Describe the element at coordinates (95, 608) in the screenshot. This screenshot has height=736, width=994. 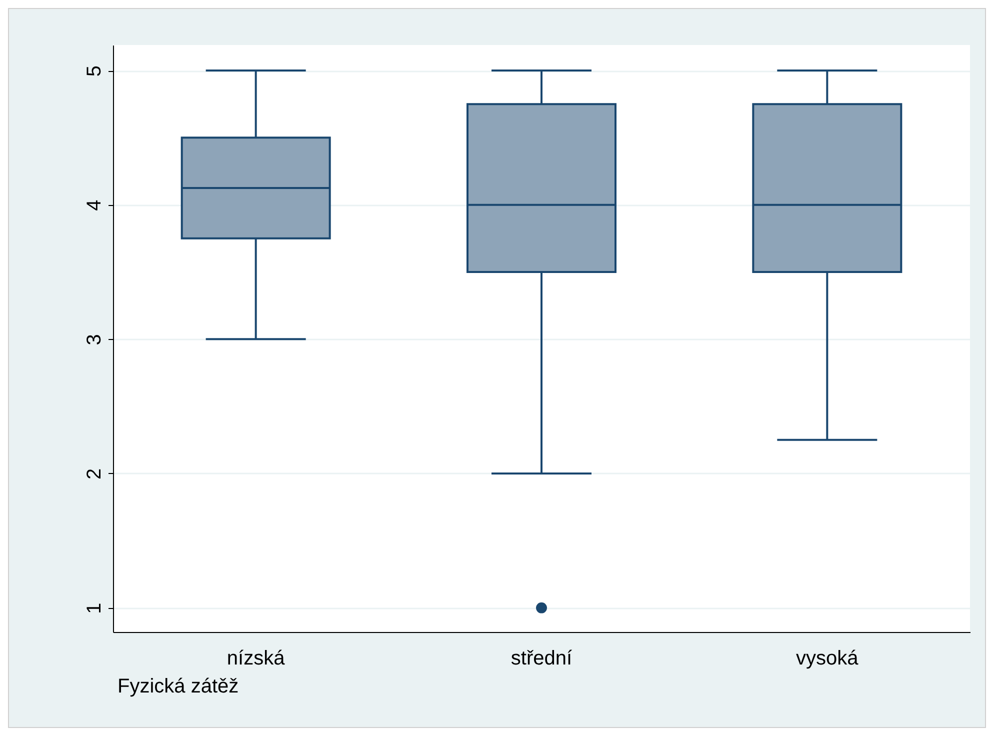
I see `y-tick-label: 1` at that location.